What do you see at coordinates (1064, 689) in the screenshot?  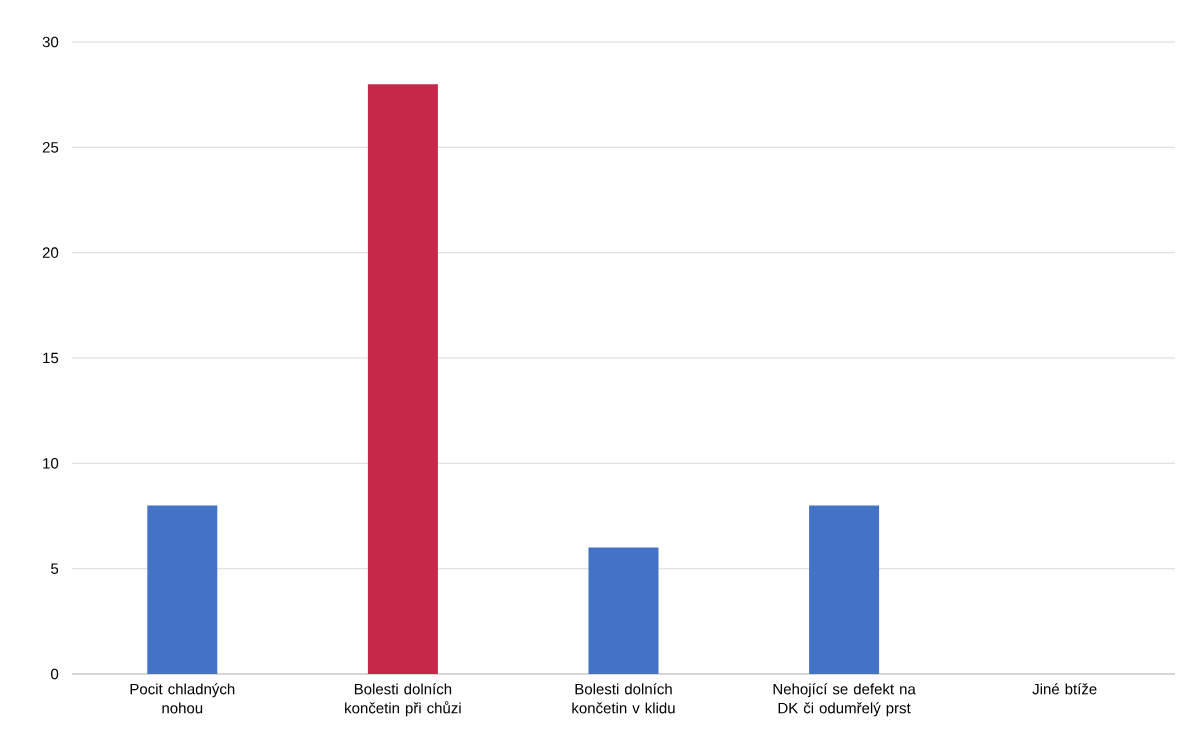 I see `x-tick-label: Jiné btíže` at bounding box center [1064, 689].